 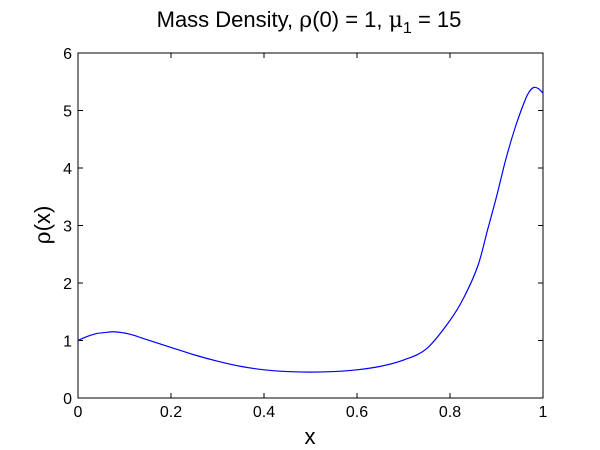 What do you see at coordinates (350, 19) in the screenshot?
I see `chart-title-part: (0) = 1,` at bounding box center [350, 19].